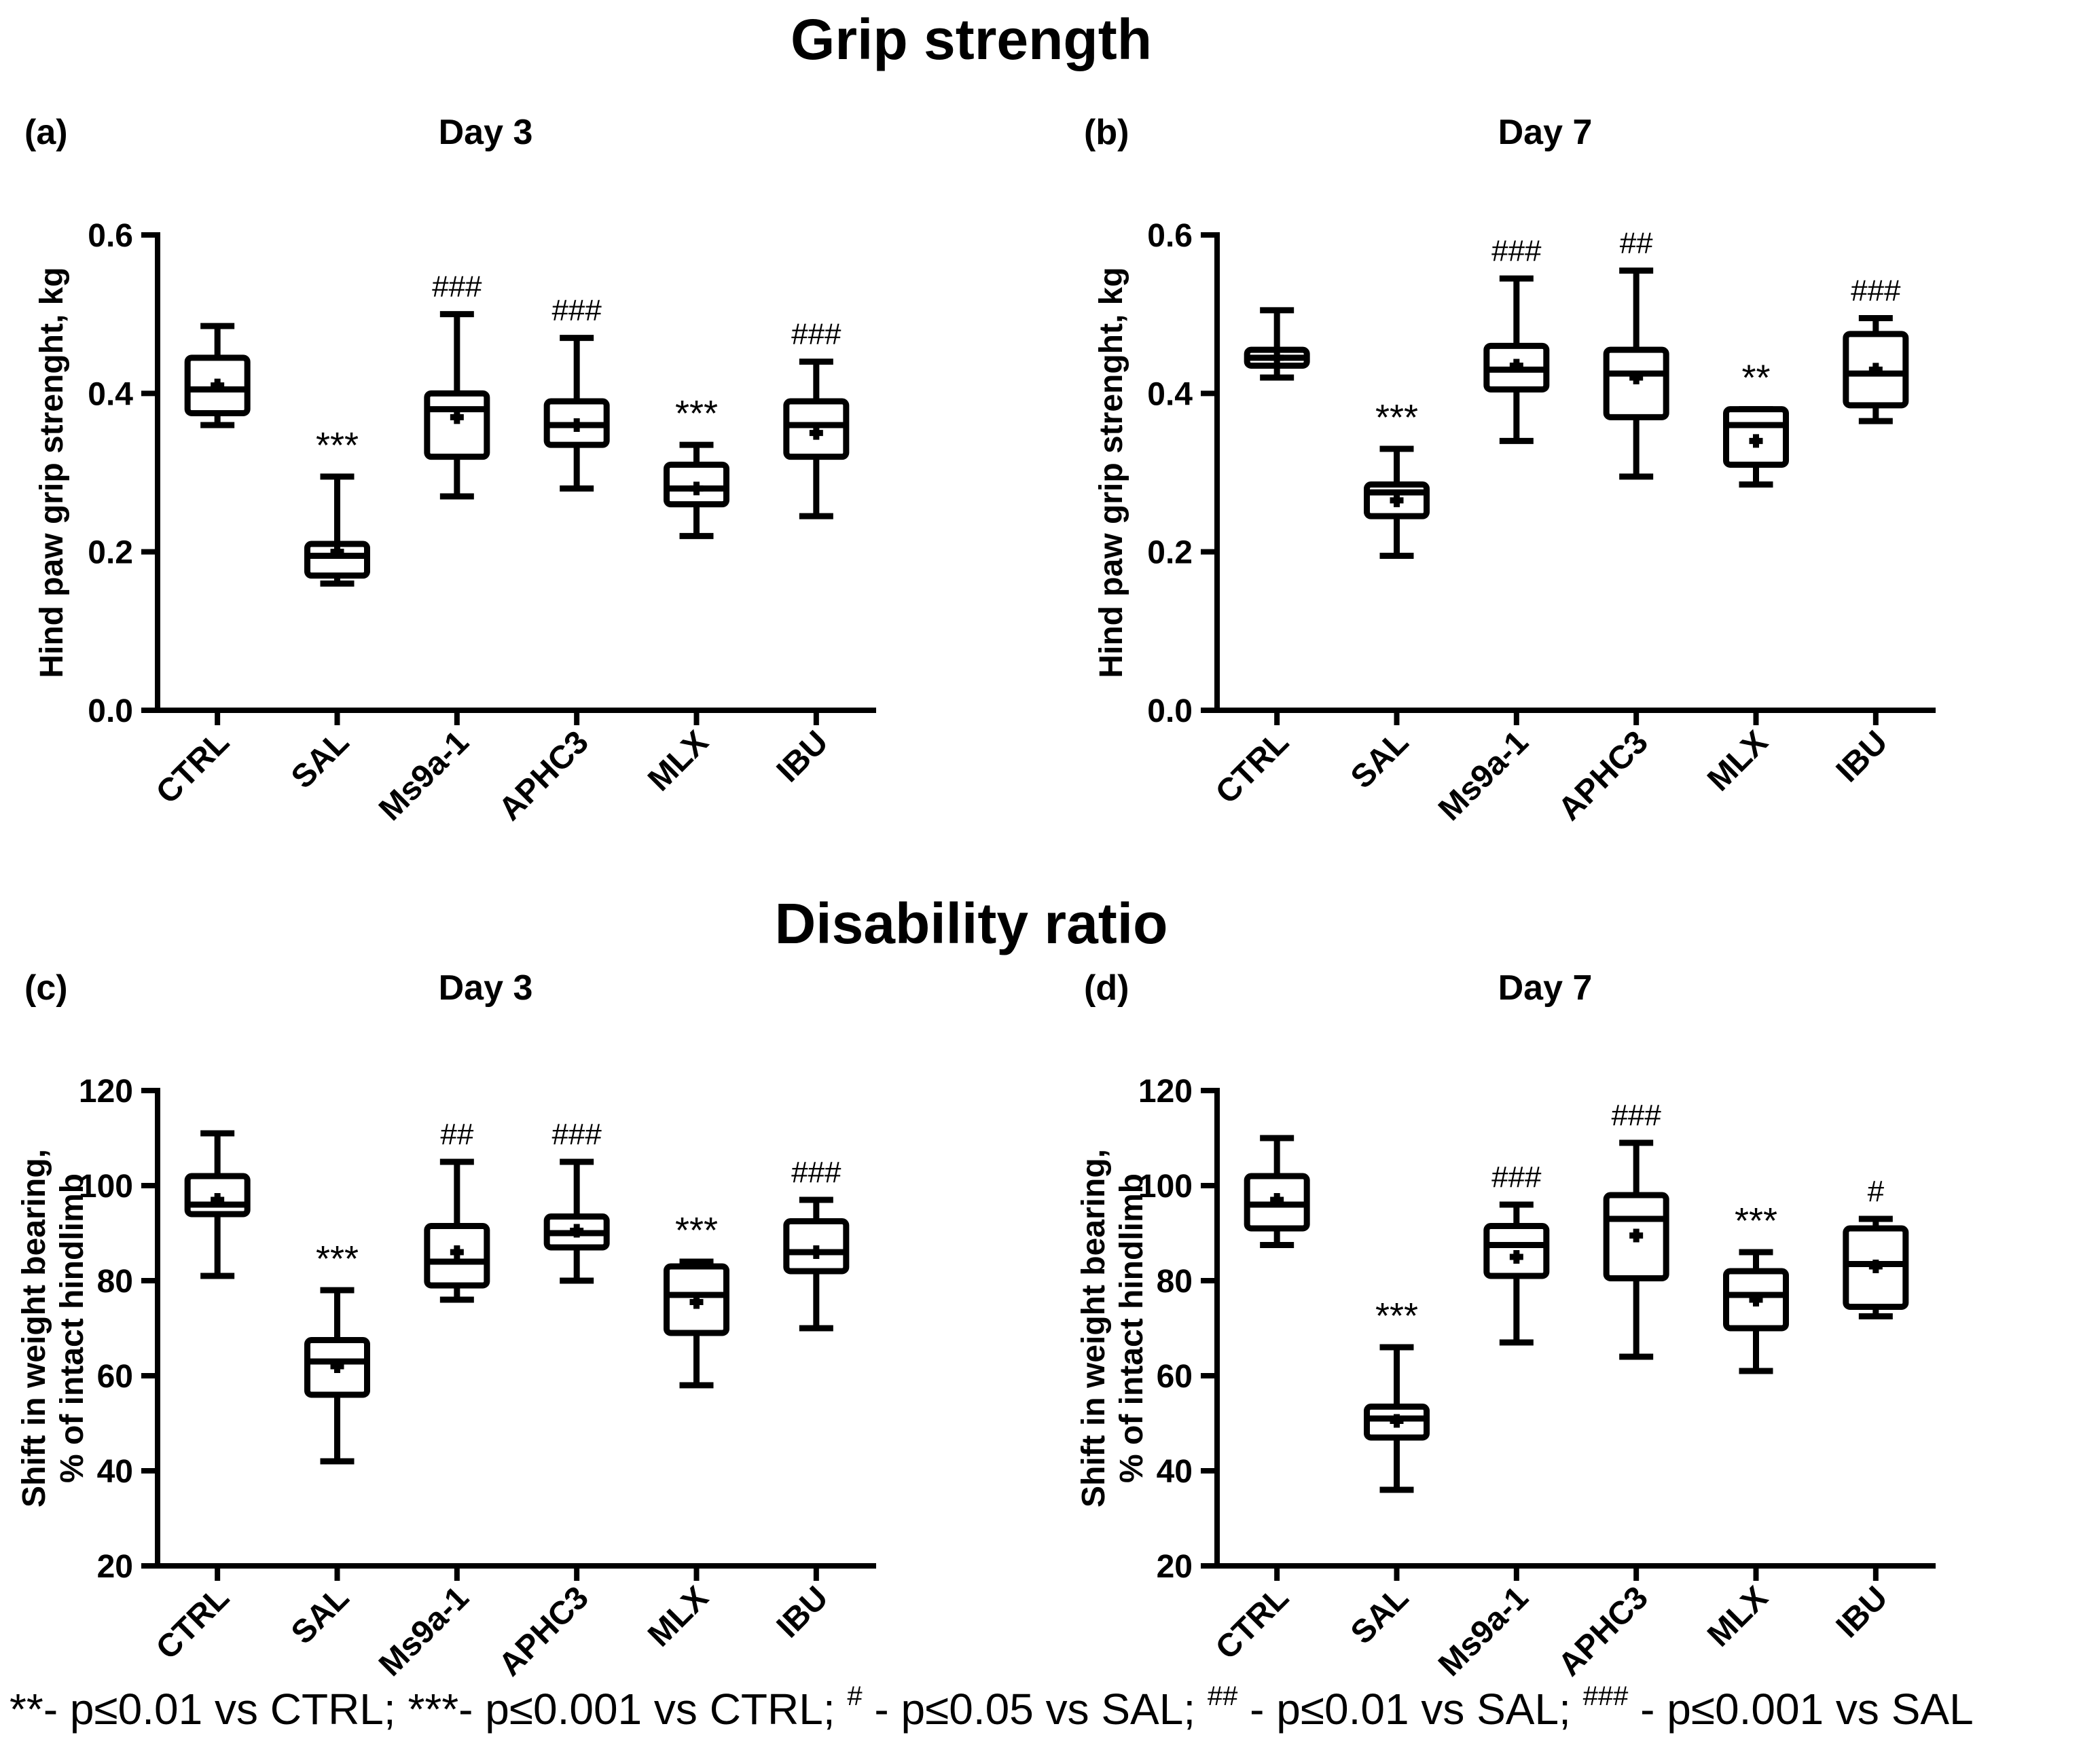 This screenshot has width=2100, height=1756. Describe the element at coordinates (1165, 1092) in the screenshot. I see `y-tick-label: 120` at that location.